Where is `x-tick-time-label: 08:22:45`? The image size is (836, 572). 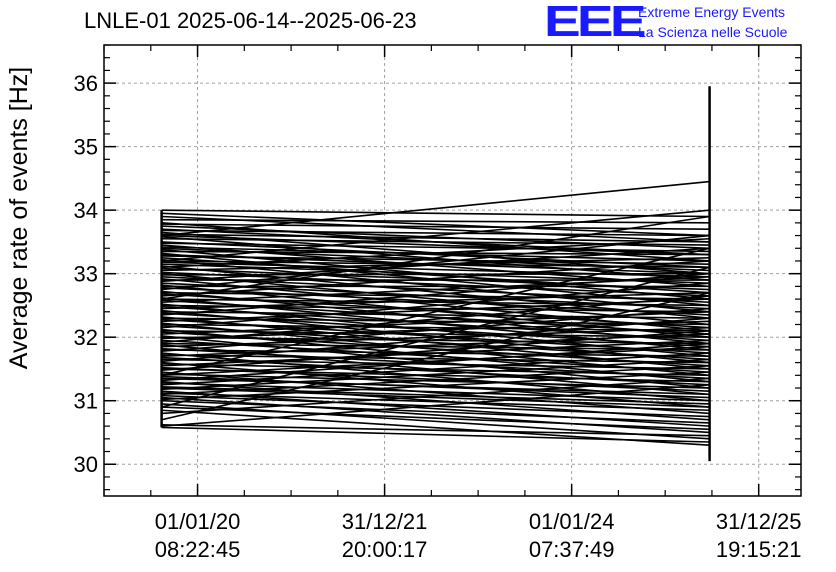 x-tick-time-label: 08:22:45 is located at coordinates (198, 549).